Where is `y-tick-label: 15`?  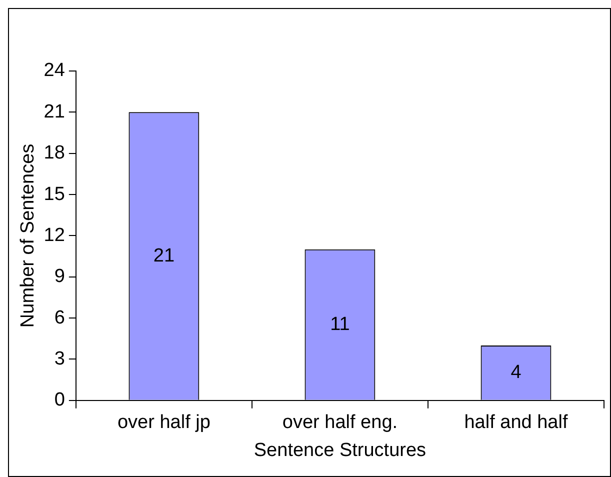 y-tick-label: 15 is located at coordinates (54, 194).